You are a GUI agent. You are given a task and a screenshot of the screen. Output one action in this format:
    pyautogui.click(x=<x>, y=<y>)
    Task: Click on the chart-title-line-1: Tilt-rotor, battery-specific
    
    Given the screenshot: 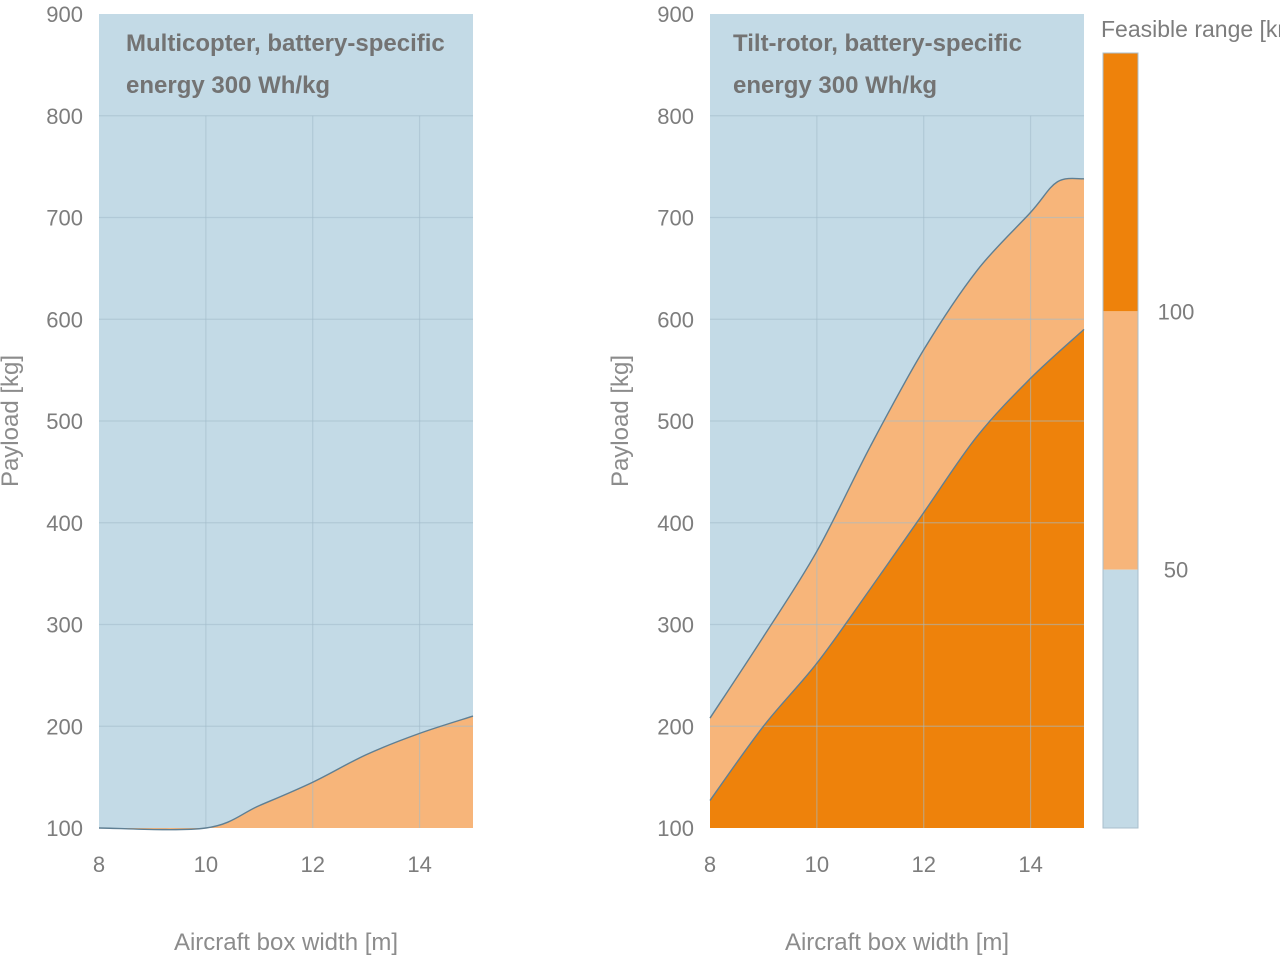 What is the action you would take?
    pyautogui.click(x=877, y=43)
    